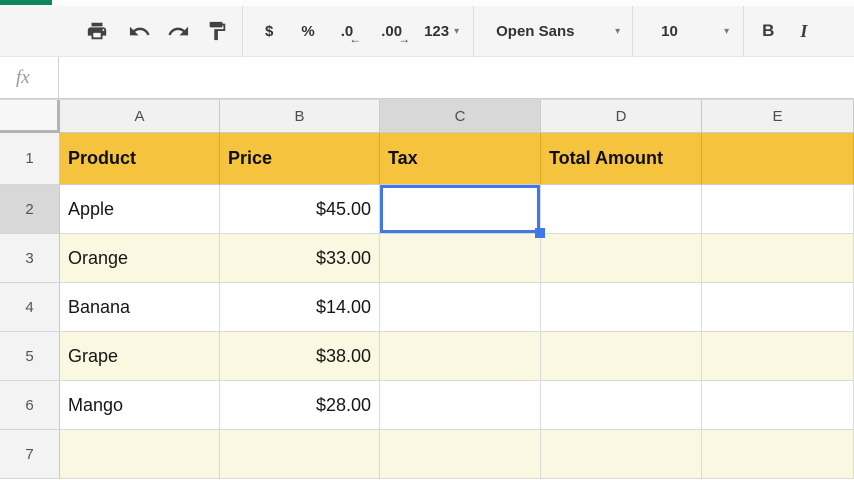 The height and width of the screenshot is (480, 854). I want to click on row-header-7: 7, so click(30, 454).